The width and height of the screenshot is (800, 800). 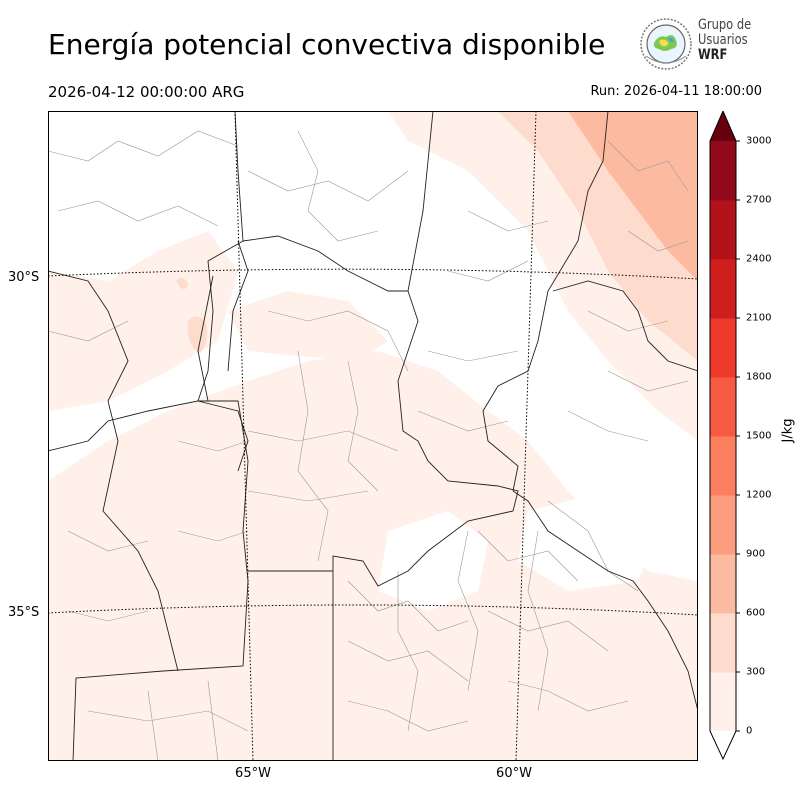 I want to click on cape-area-central, so click(x=308, y=326).